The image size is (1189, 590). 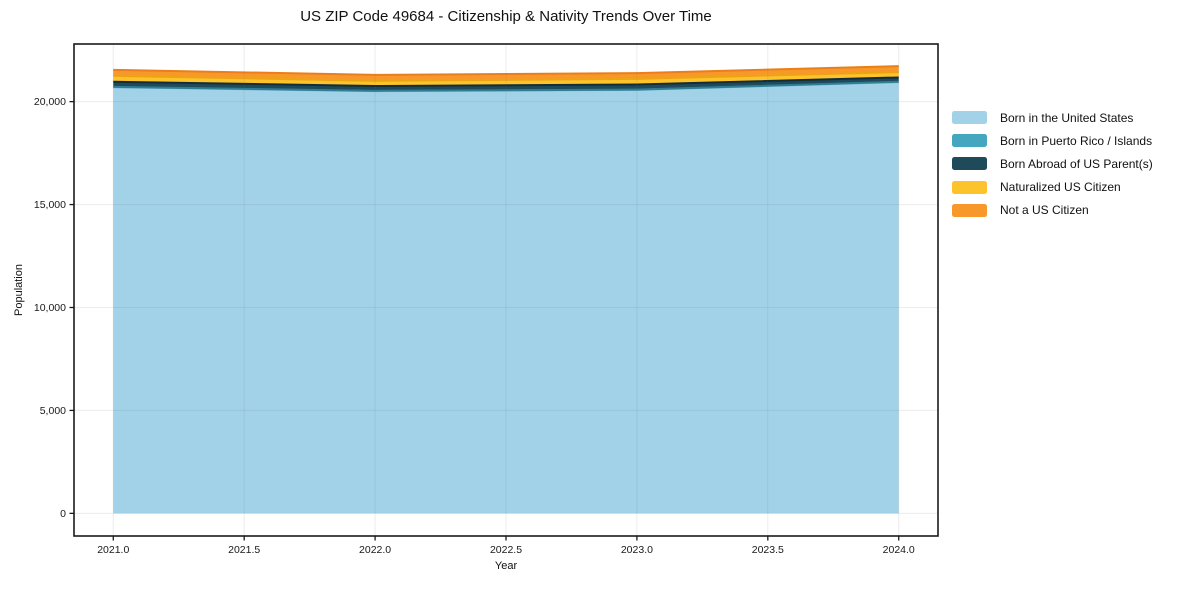 I want to click on legend-item: Not a US Citizen, so click(x=1052, y=210).